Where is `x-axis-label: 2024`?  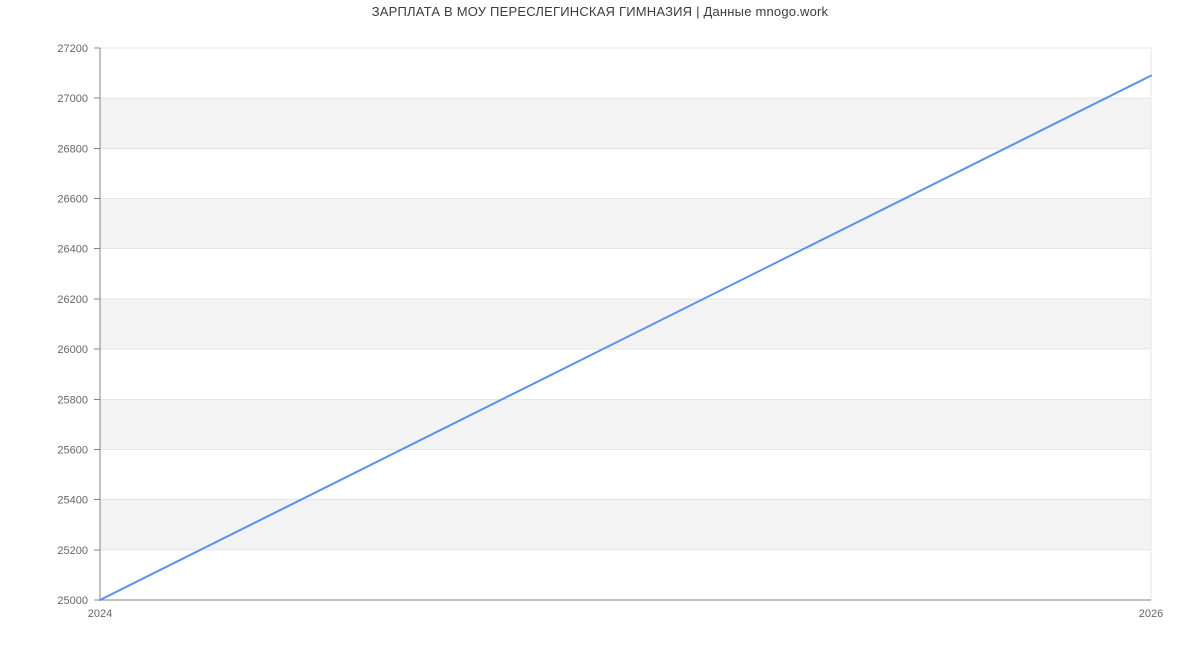
x-axis-label: 2024 is located at coordinates (100, 614).